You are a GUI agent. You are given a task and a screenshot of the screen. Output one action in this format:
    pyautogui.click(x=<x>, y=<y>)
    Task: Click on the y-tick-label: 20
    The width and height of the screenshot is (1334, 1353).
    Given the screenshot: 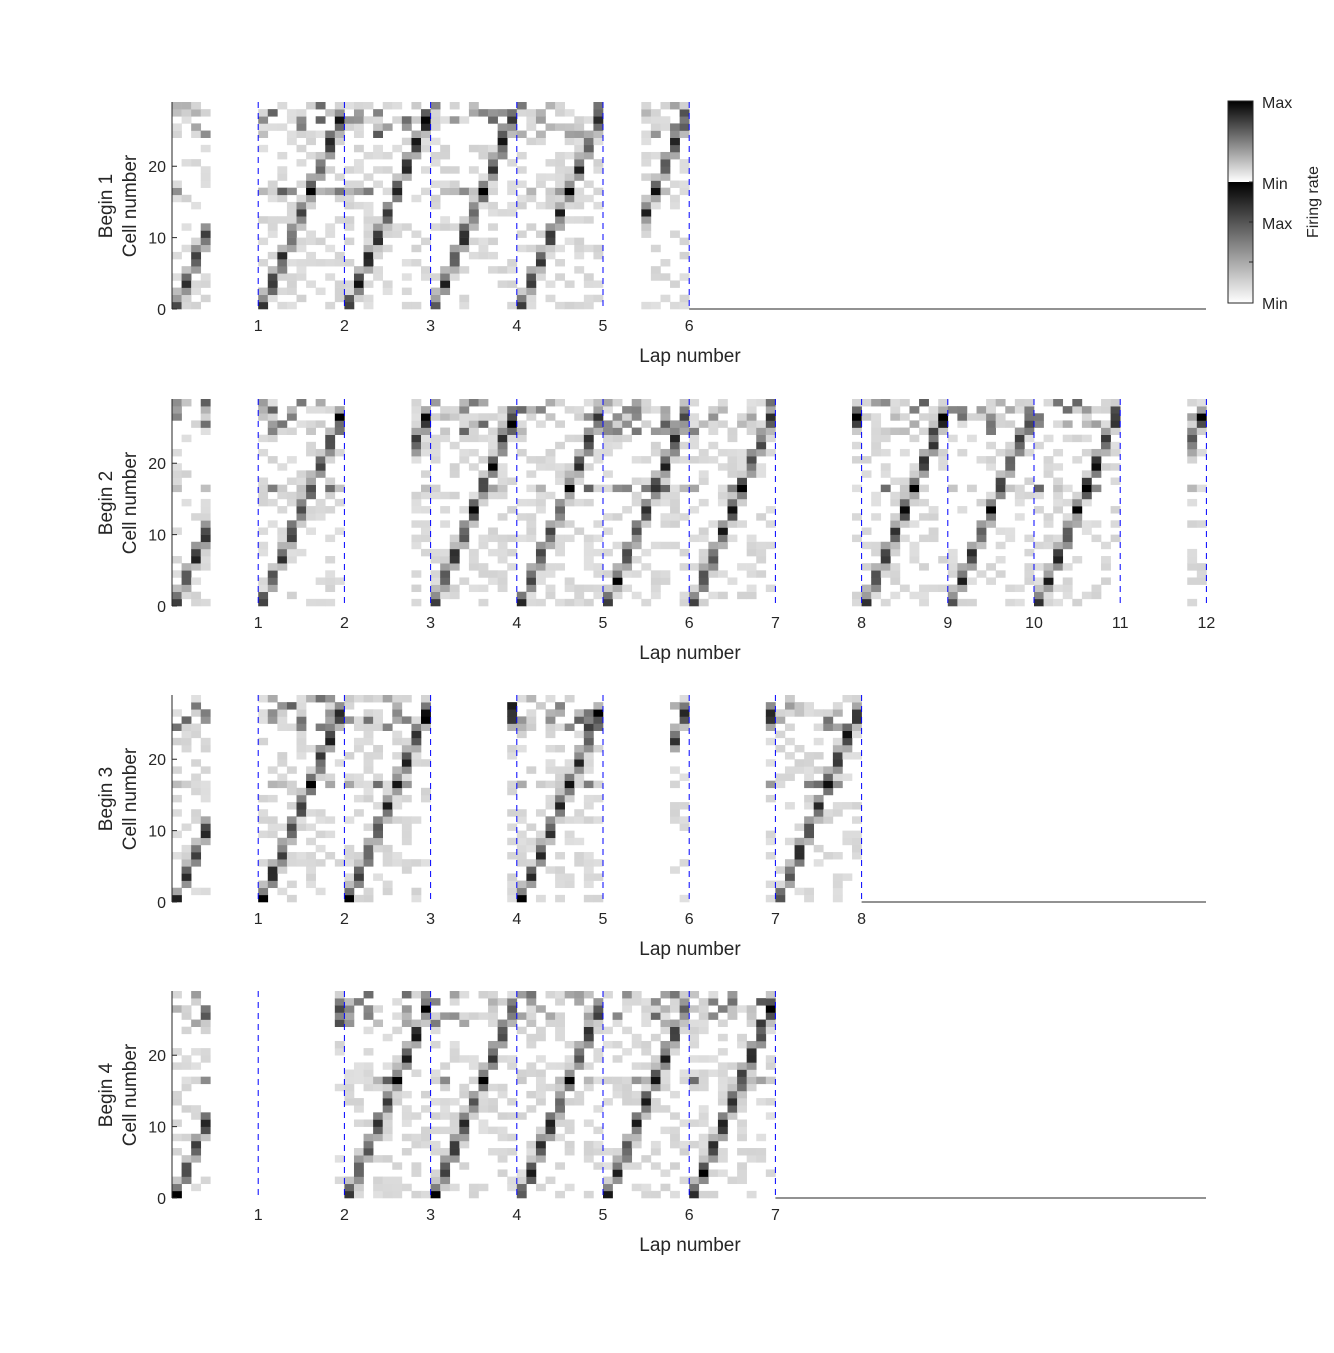 What is the action you would take?
    pyautogui.click(x=157, y=167)
    